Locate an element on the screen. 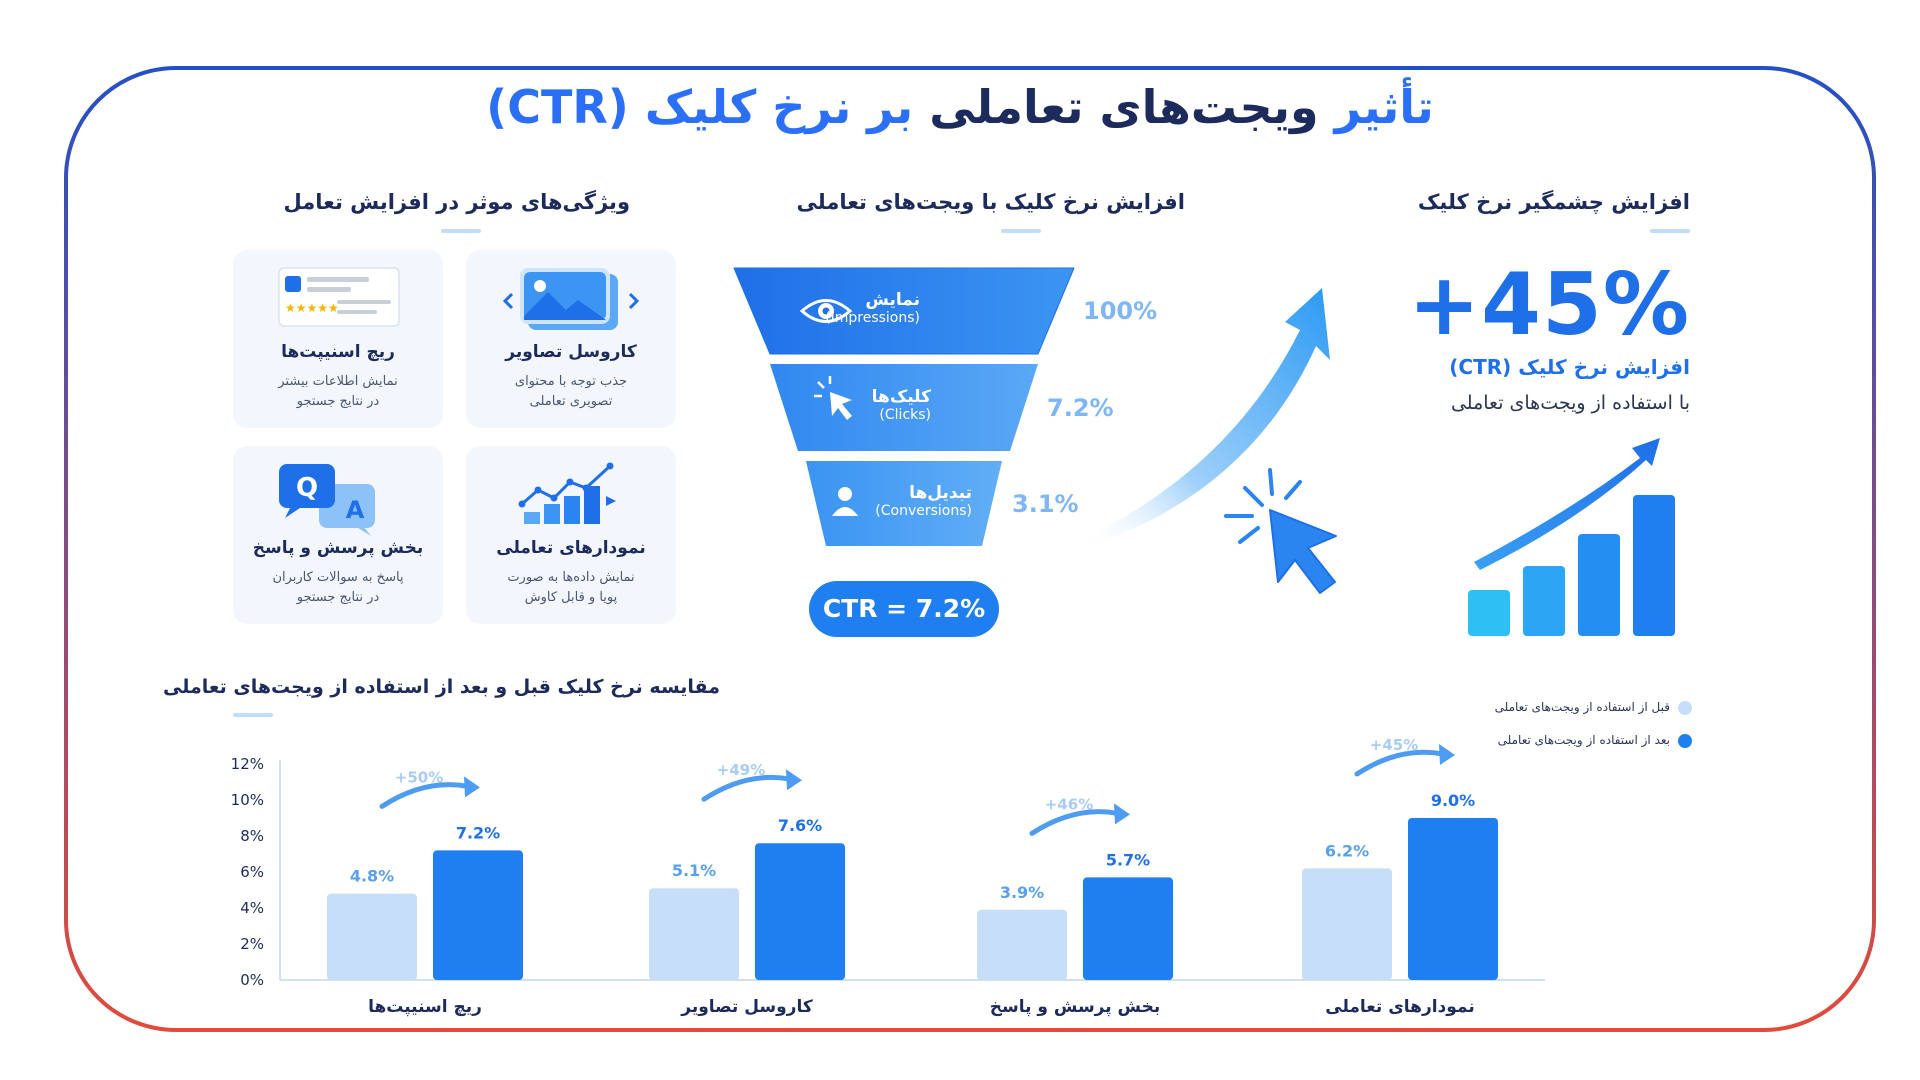  x-tick-label: بخش پرسش و پاسخ is located at coordinates (1075, 1007).